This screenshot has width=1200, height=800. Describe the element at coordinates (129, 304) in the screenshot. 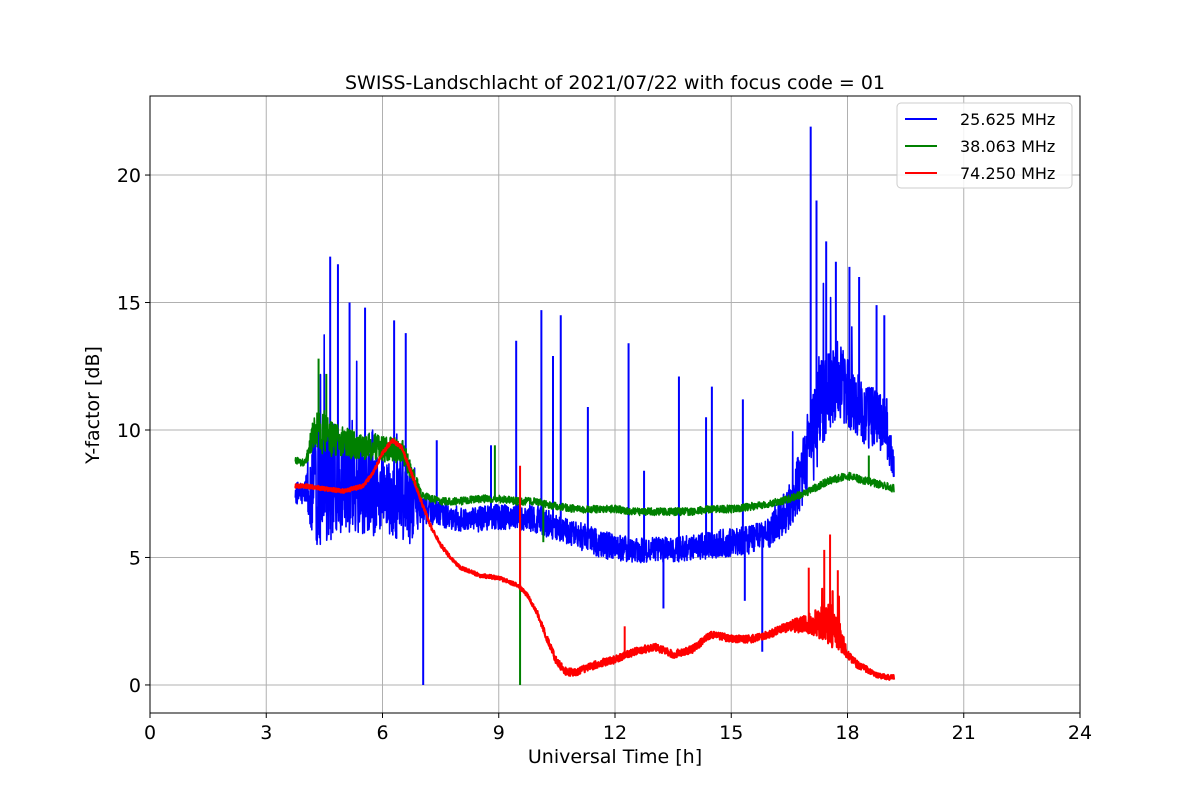

I see `y-tick-label: 15` at that location.